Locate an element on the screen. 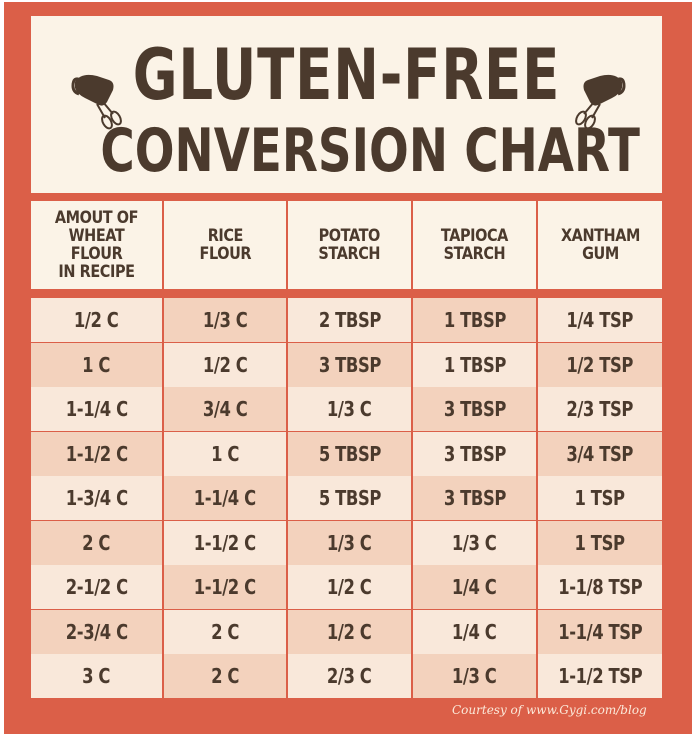  table-cell: 2/3 TSP is located at coordinates (600, 409).